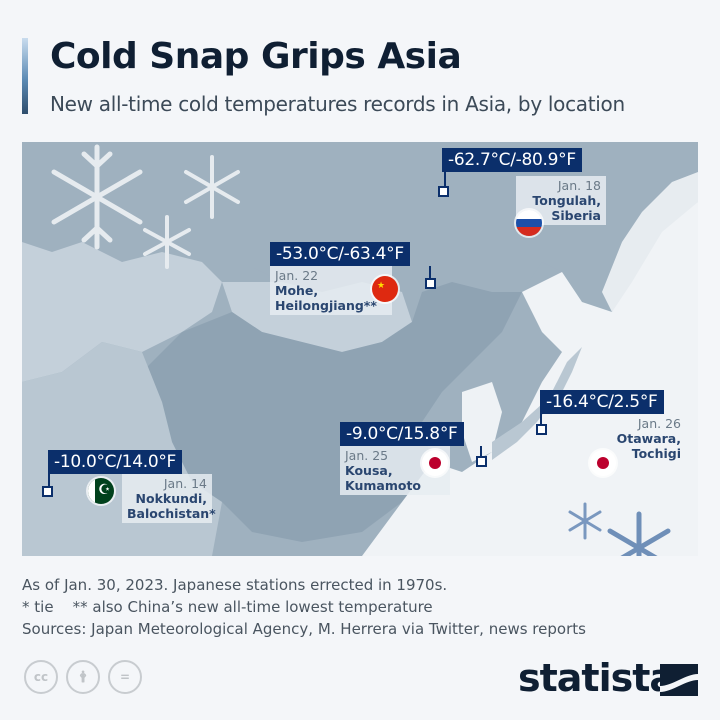 The width and height of the screenshot is (720, 720). What do you see at coordinates (125, 677) in the screenshot?
I see `no-derivatives-icon: =` at bounding box center [125, 677].